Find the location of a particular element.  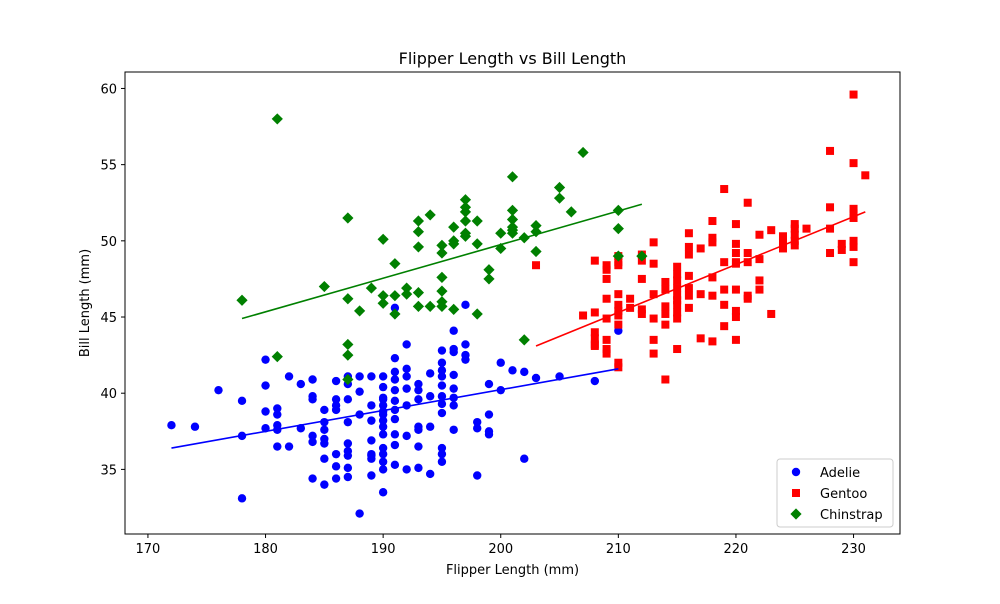

x-tick-label: 210 is located at coordinates (618, 549).